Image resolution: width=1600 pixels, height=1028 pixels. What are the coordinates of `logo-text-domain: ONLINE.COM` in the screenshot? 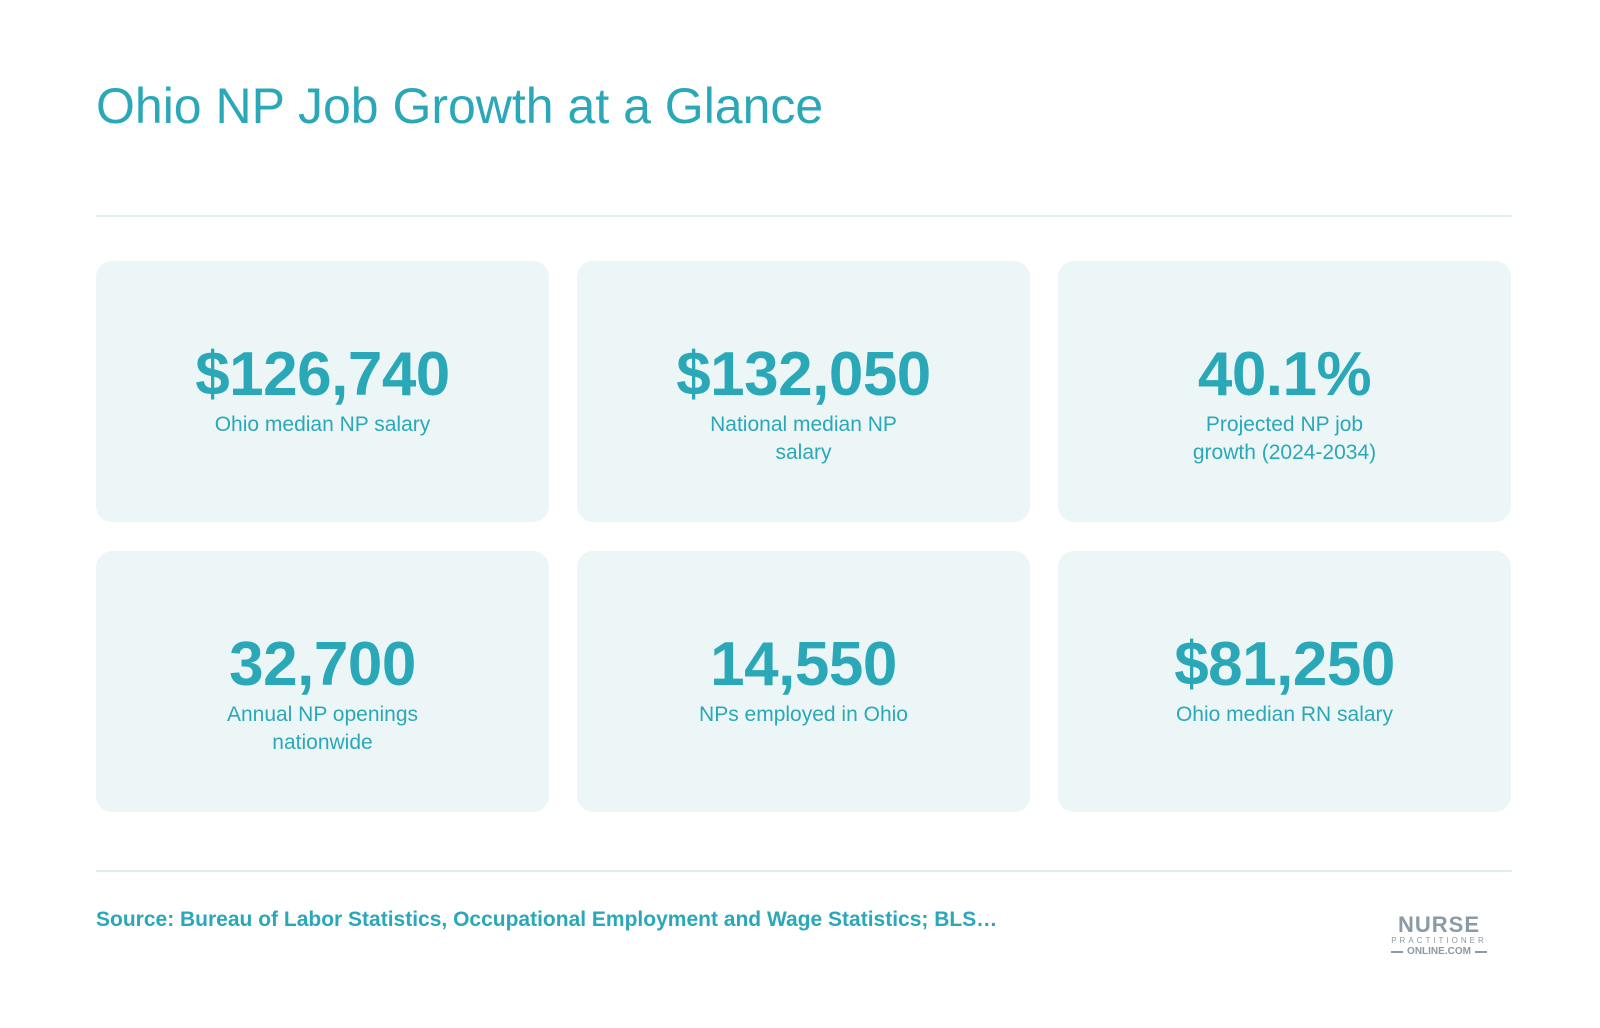 It's located at (1439, 951).